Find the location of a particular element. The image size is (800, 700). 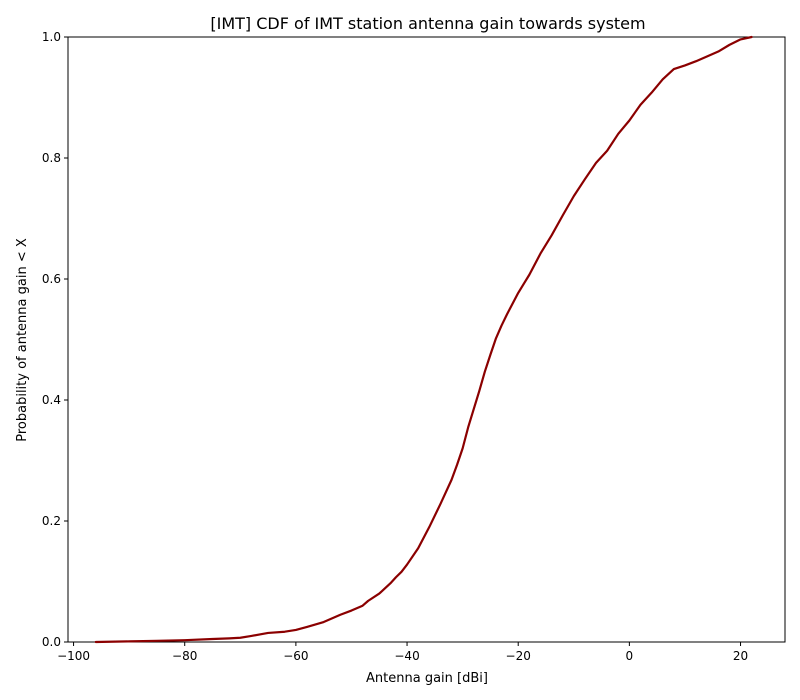

x-tick-label: −60 is located at coordinates (295, 656).